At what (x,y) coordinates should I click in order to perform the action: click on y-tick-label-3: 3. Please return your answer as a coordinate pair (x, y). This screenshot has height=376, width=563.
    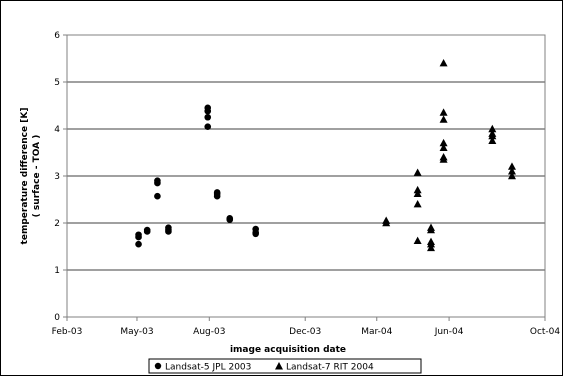
    Looking at the image, I should click on (57, 177).